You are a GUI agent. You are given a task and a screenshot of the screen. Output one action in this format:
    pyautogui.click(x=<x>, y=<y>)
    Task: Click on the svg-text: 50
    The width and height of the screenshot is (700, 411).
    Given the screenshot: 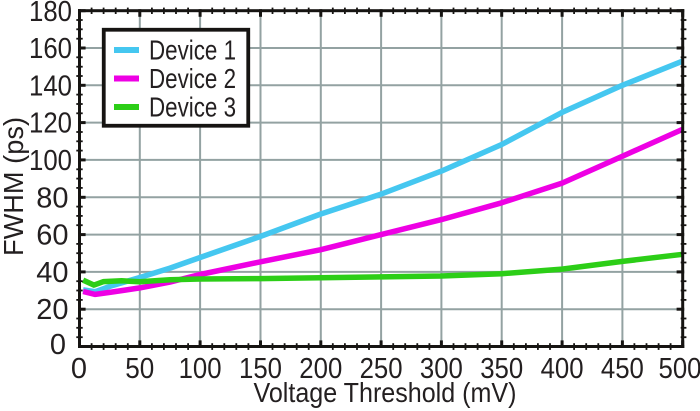 What is the action you would take?
    pyautogui.click(x=139, y=369)
    